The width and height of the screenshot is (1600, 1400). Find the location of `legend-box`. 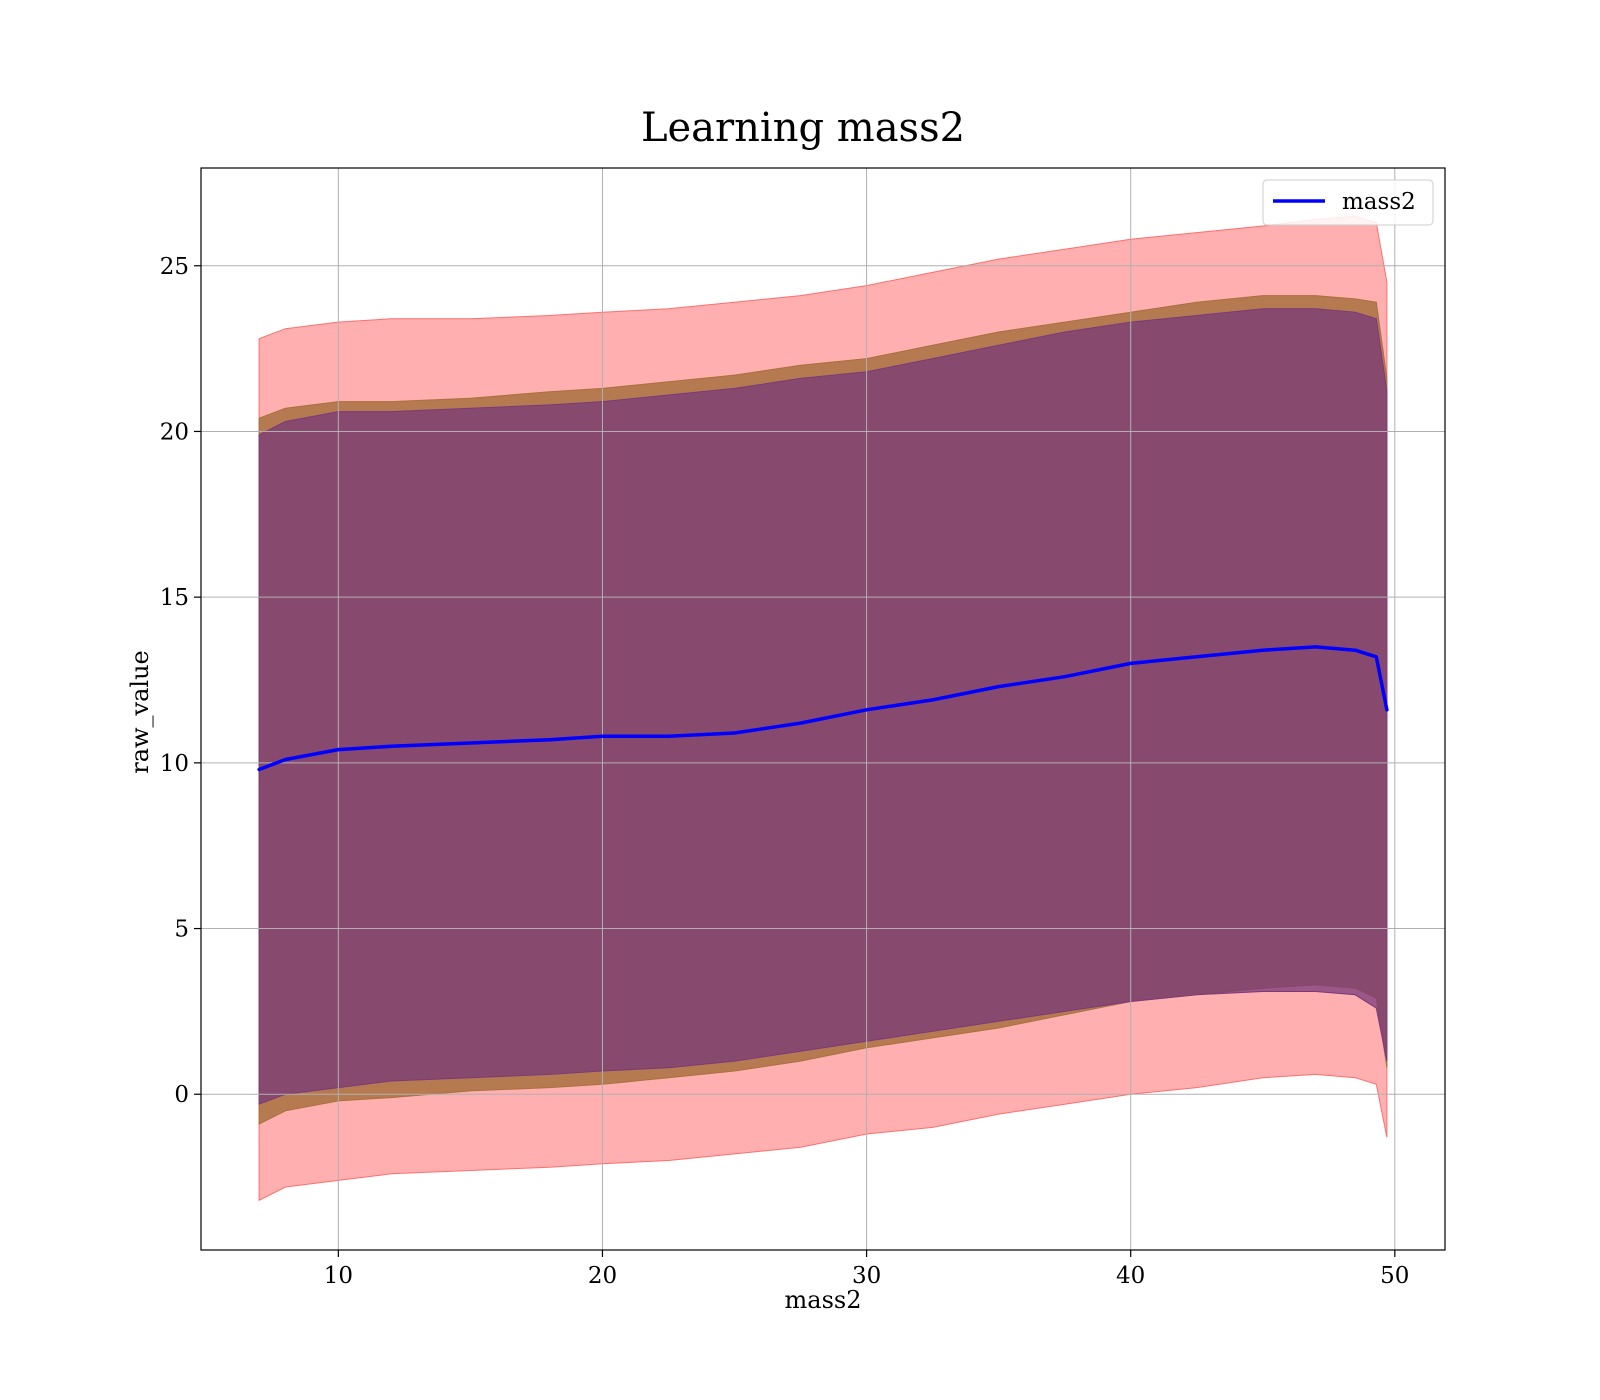

legend-box is located at coordinates (1348, 202).